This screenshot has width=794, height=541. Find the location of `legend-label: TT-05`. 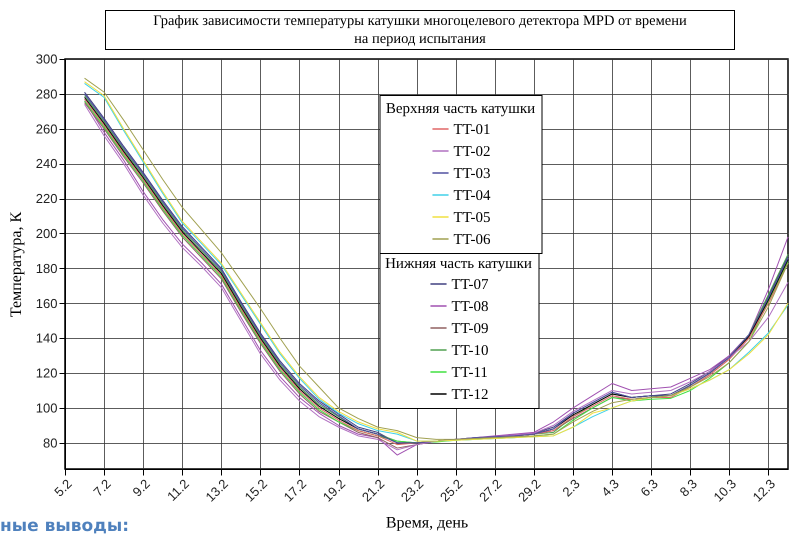

legend-label: TT-05 is located at coordinates (472, 218).